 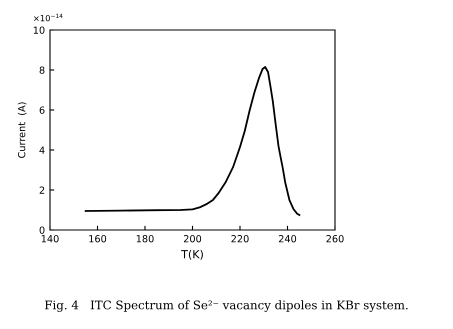 What do you see at coordinates (42, 190) in the screenshot?
I see `y-tick-label: 2` at bounding box center [42, 190].